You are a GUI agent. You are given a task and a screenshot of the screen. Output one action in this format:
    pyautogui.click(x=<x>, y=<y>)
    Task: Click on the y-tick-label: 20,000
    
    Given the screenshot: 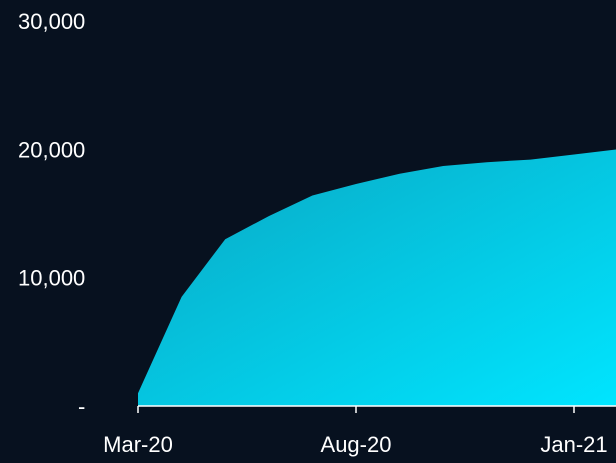 What is the action you would take?
    pyautogui.click(x=51, y=149)
    